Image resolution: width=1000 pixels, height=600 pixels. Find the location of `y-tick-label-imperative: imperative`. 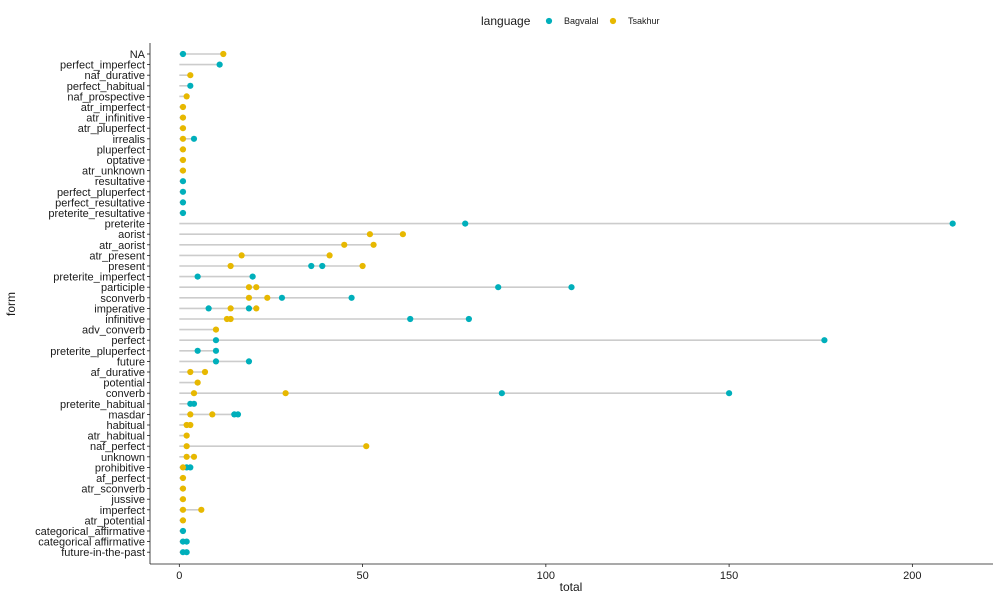

y-tick-label-imperative: imperative is located at coordinates (119, 309).